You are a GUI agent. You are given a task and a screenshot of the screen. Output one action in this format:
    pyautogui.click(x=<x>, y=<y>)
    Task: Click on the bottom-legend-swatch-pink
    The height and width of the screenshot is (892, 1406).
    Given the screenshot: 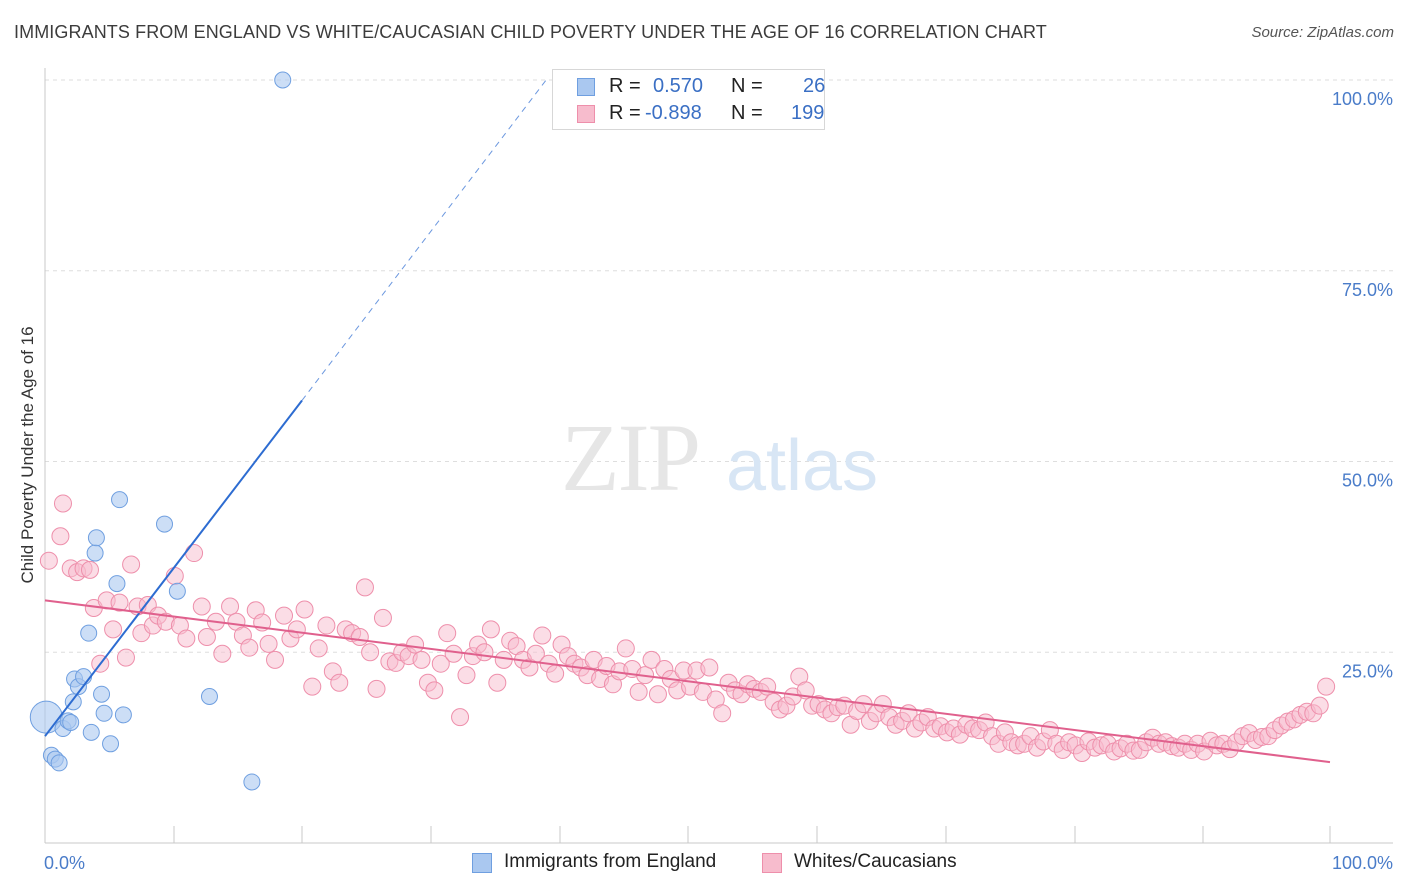 What is the action you would take?
    pyautogui.click(x=772, y=863)
    